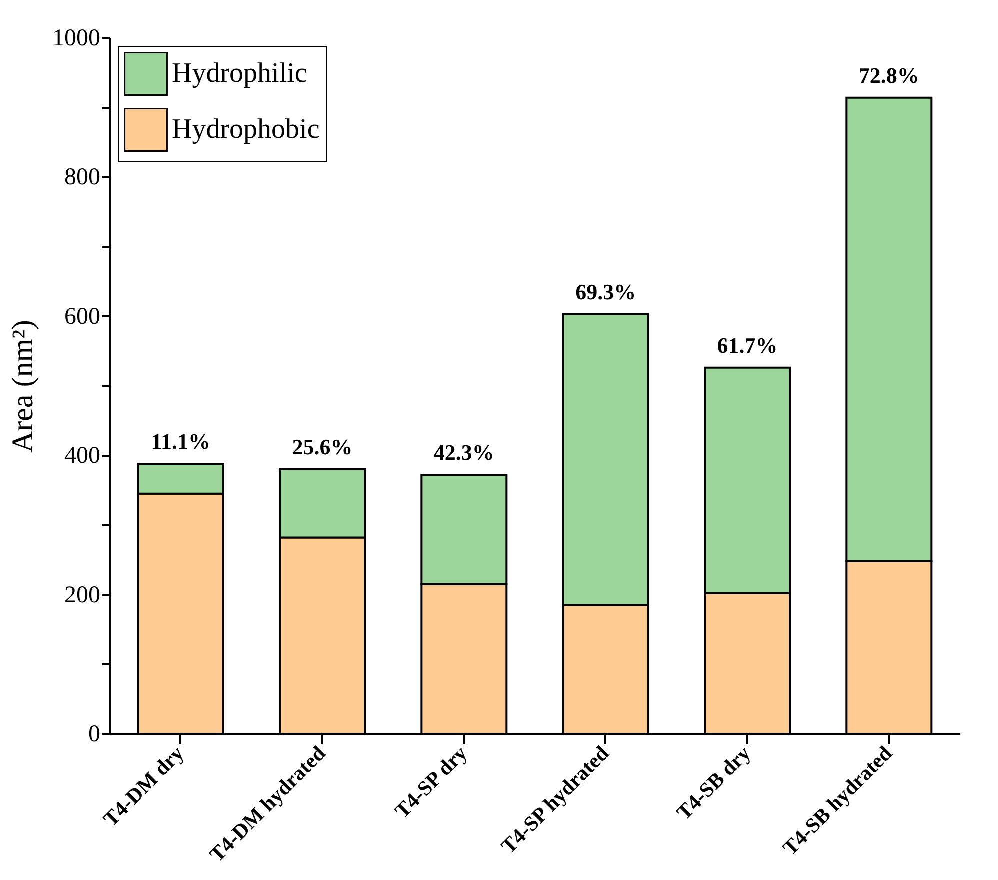  Describe the element at coordinates (246, 129) in the screenshot. I see `legend-label: Hydrophobic` at that location.